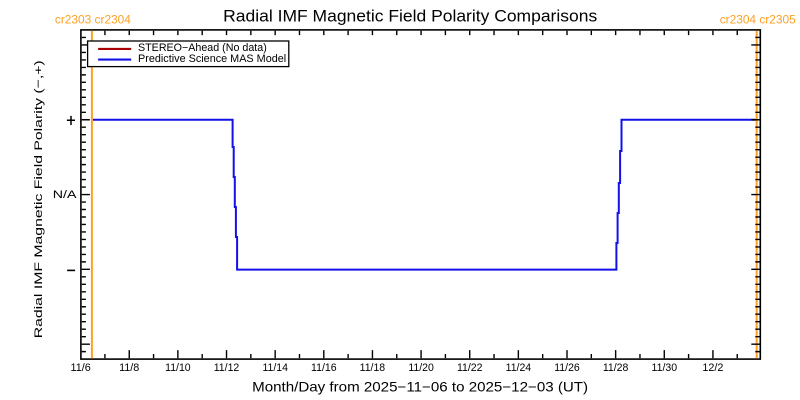 Image resolution: width=800 pixels, height=400 pixels. Describe the element at coordinates (275, 368) in the screenshot. I see `svg-text: 11/14` at that location.